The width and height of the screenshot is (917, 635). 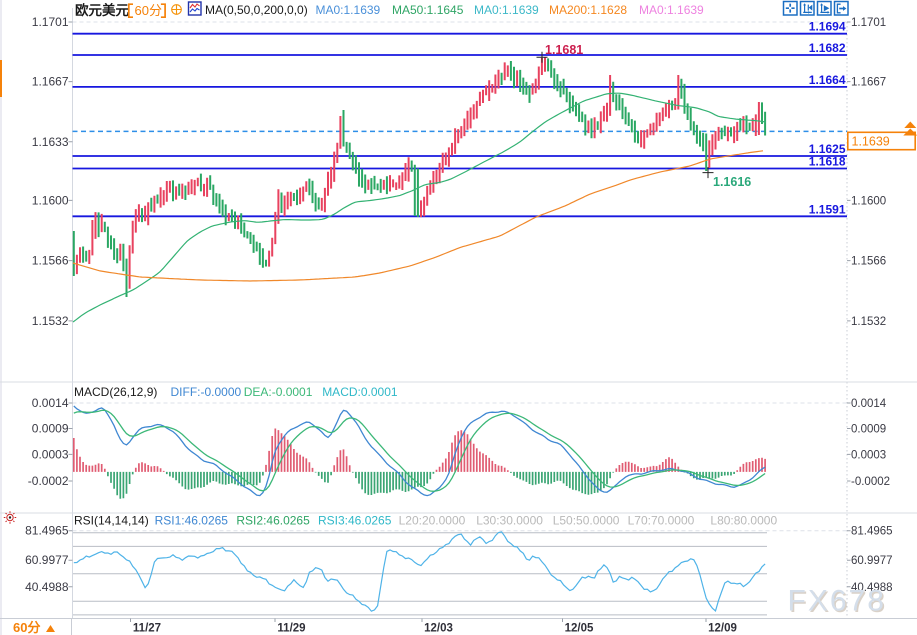 I want to click on svg-text: RSI3:46.0265, so click(x=355, y=521).